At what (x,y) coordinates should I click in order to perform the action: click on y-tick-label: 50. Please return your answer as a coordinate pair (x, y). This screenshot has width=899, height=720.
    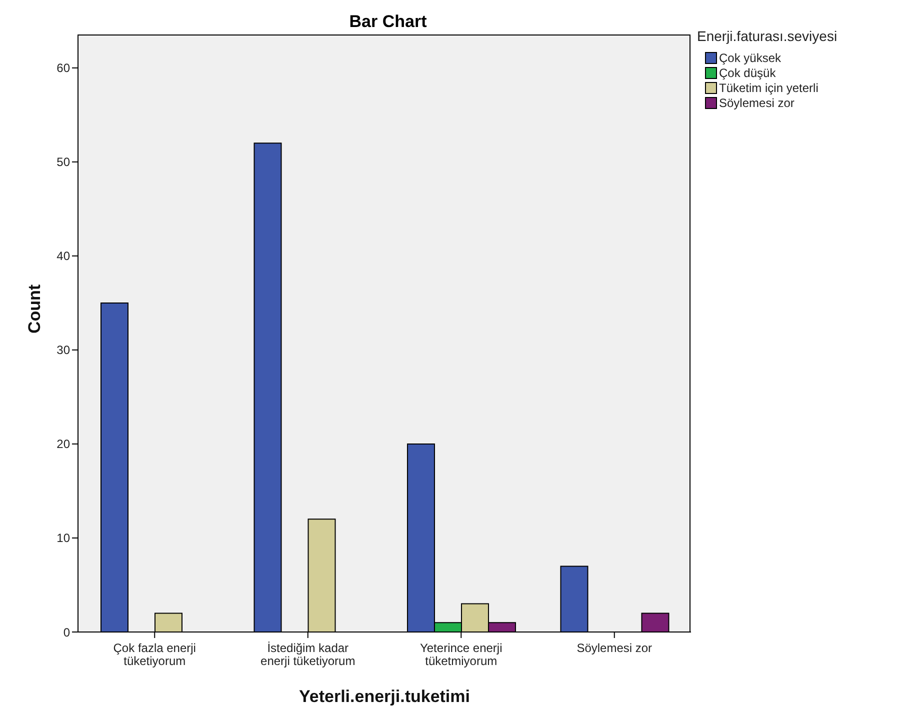
    Looking at the image, I should click on (63, 162).